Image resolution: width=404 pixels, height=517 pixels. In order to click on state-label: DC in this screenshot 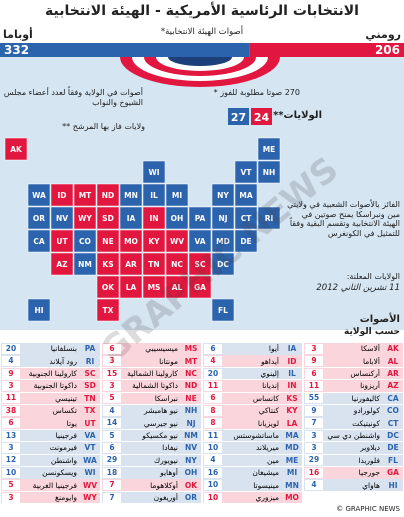, I will do `click(223, 264)`.